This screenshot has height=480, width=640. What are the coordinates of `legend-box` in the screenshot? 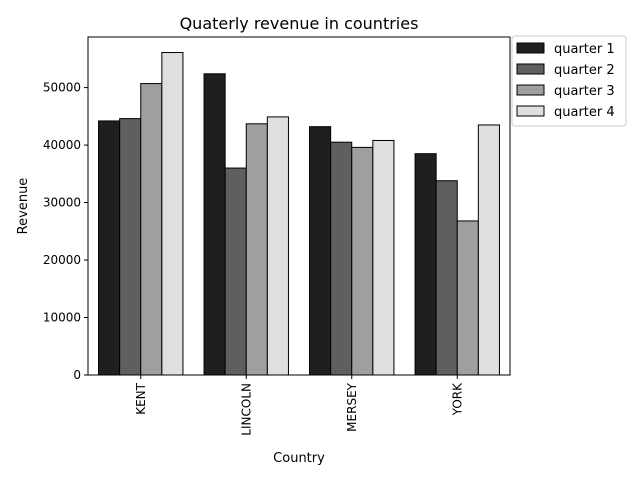 It's located at (569, 81).